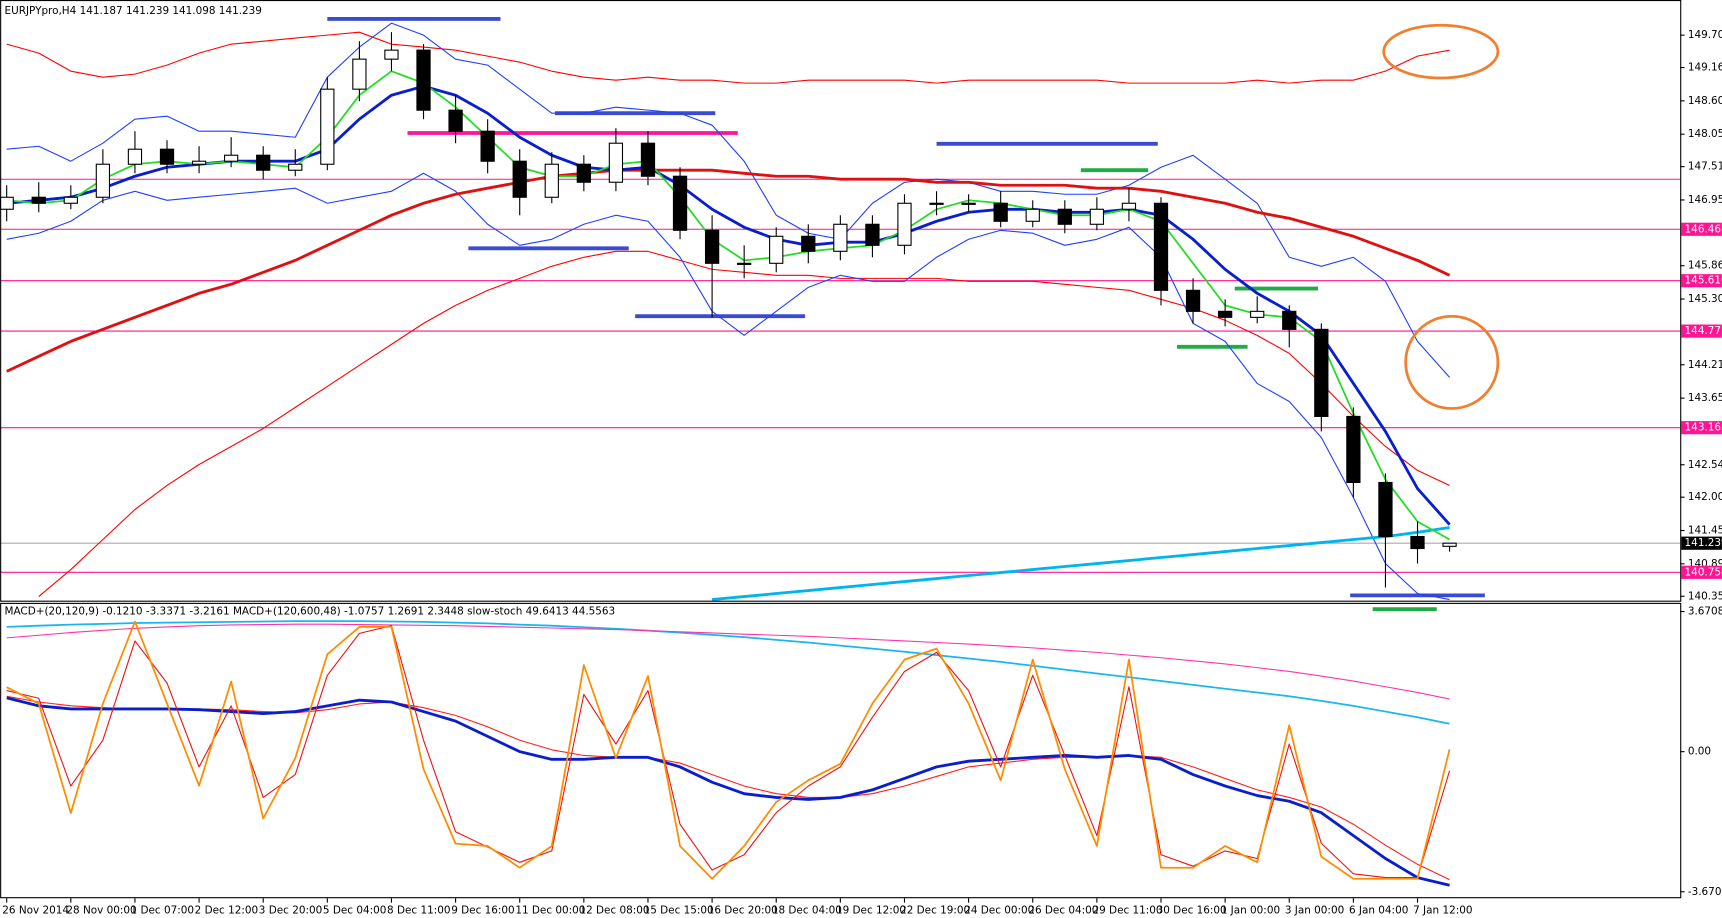 Image resolution: width=1722 pixels, height=918 pixels. What do you see at coordinates (1699, 752) in the screenshot?
I see `y-tick-label: 0.00` at bounding box center [1699, 752].